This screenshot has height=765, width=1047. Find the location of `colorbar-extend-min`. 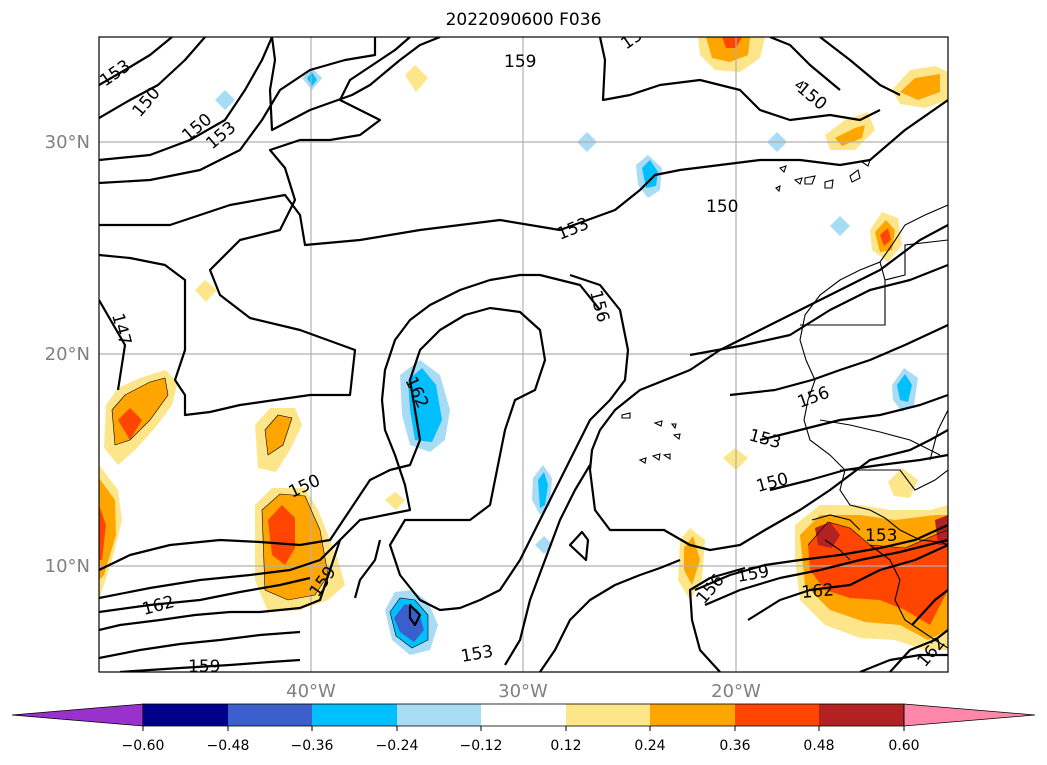

colorbar-extend-min is located at coordinates (77, 715).